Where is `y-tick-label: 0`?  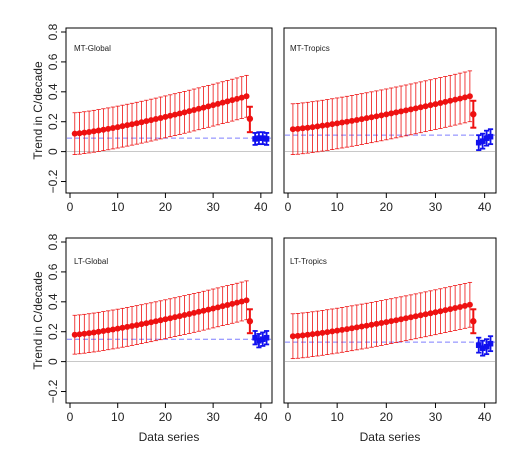
y-tick-label: 0 is located at coordinates (53, 361).